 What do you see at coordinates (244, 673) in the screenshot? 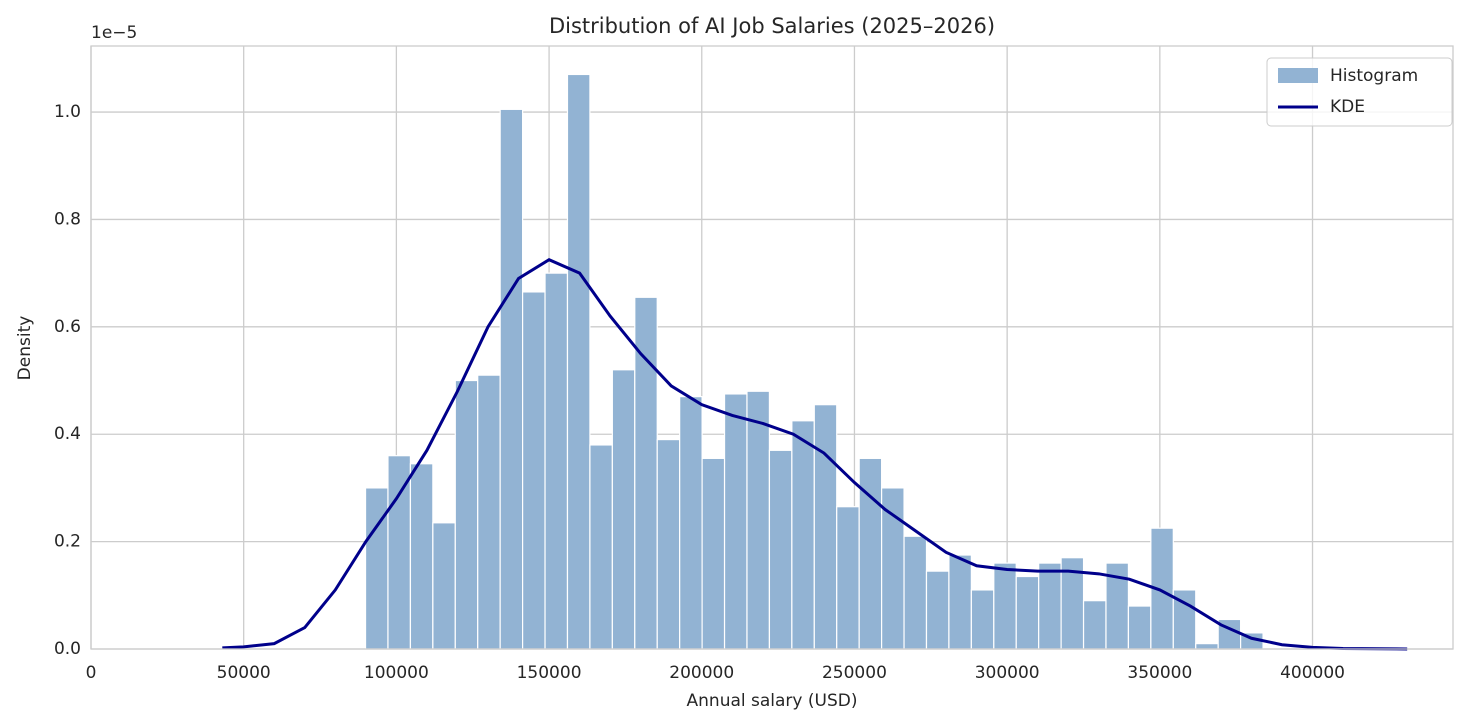
I see `x-tick-label: 50000` at bounding box center [244, 673].